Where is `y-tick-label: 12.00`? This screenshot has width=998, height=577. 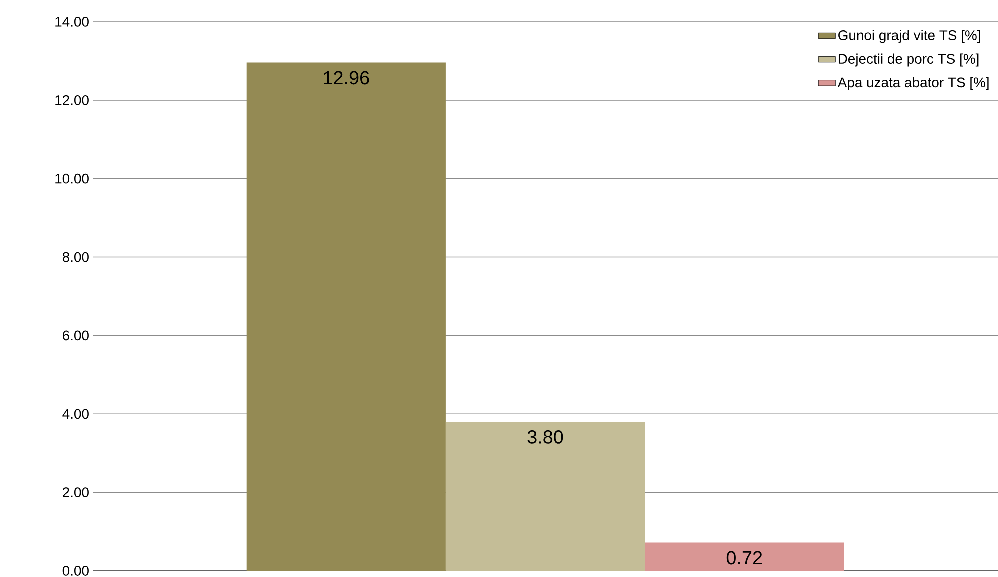
y-tick-label: 12.00 is located at coordinates (72, 100).